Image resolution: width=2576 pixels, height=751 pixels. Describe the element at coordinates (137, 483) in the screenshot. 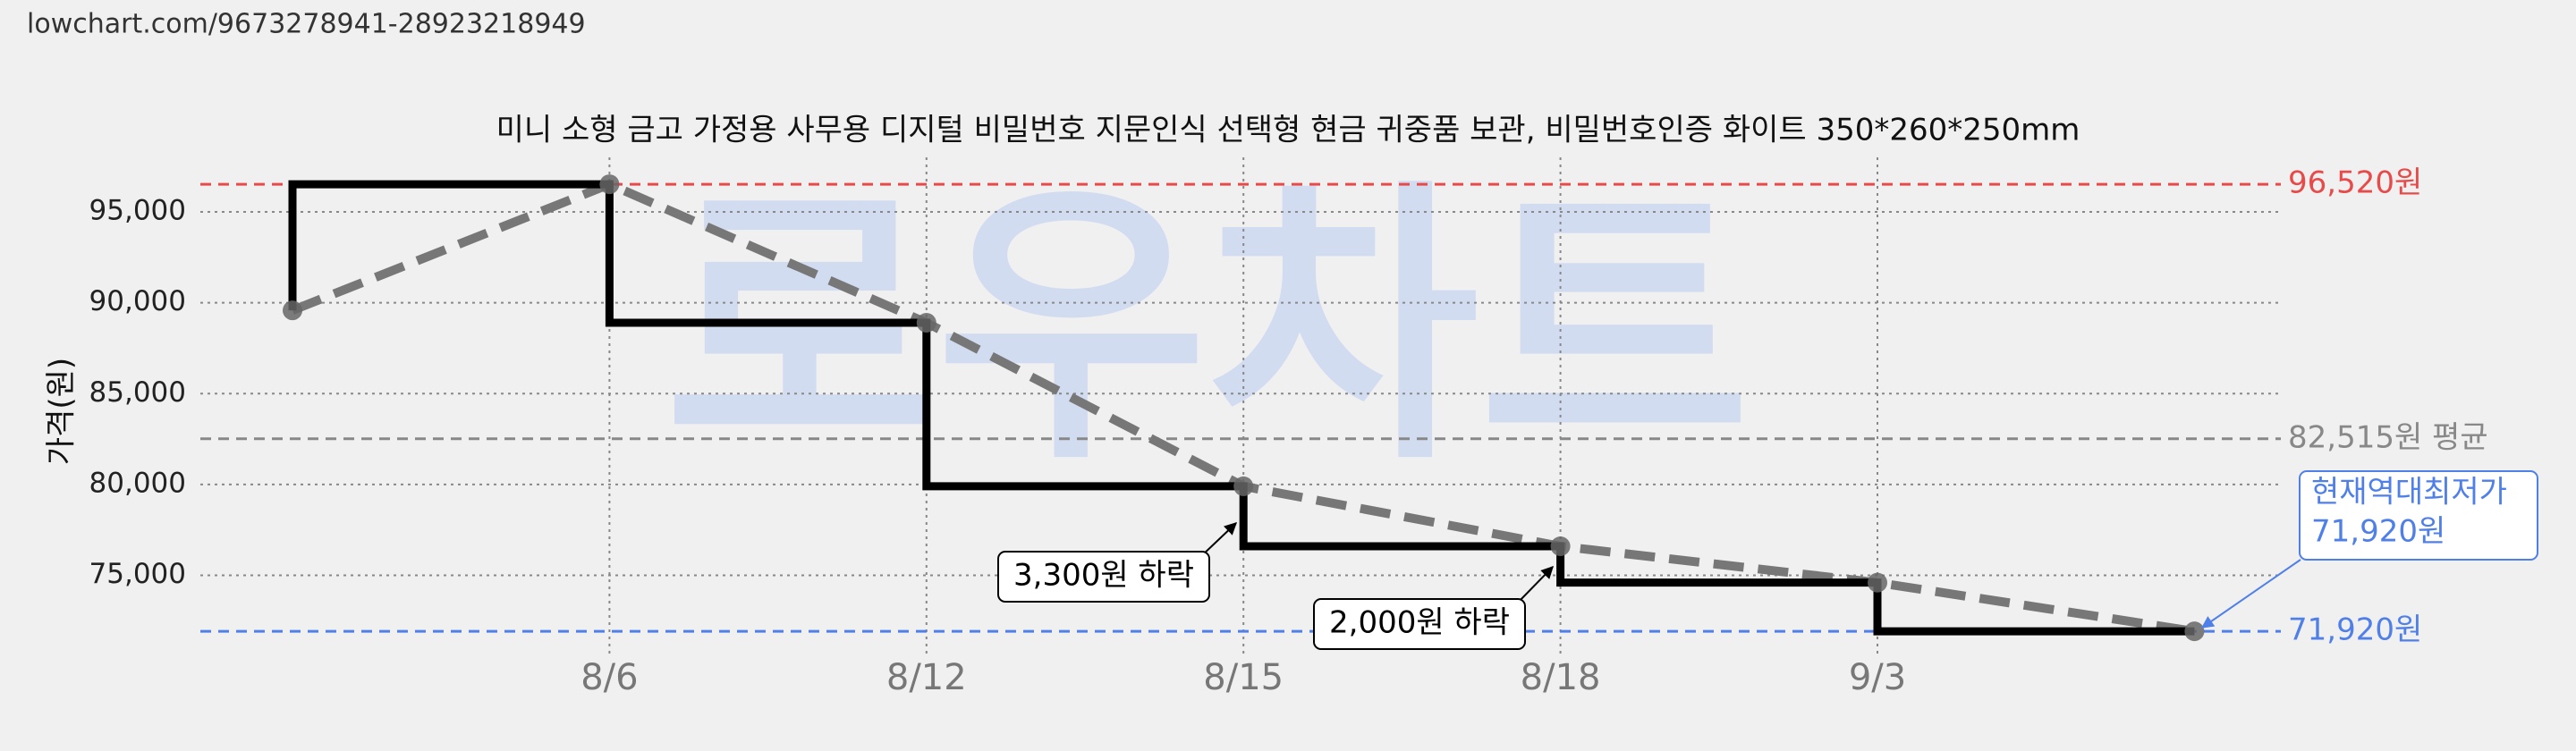

I see `y-tick-label: 80,000` at that location.